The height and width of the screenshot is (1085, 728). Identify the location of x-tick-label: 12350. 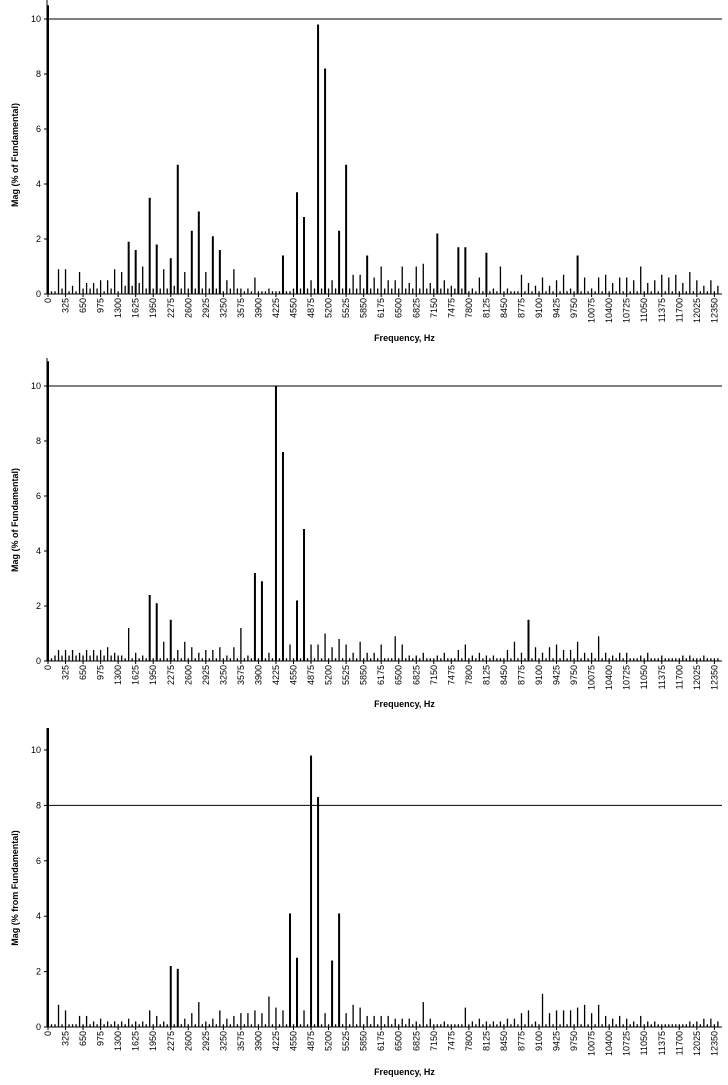
(714, 1043).